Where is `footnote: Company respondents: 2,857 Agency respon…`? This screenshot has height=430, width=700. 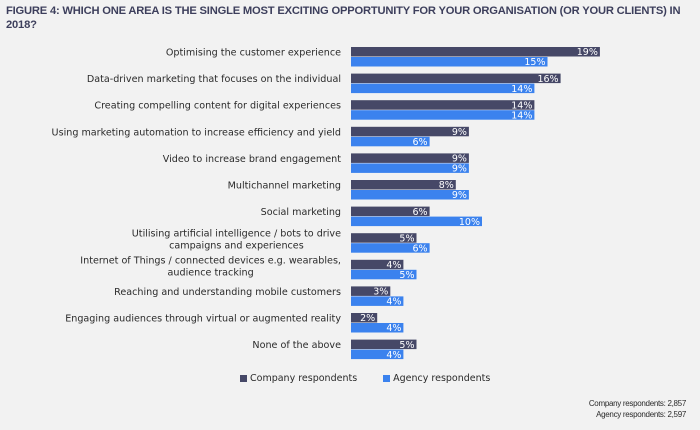
footnote: Company respondents: 2,857 Agency respon… is located at coordinates (637, 409).